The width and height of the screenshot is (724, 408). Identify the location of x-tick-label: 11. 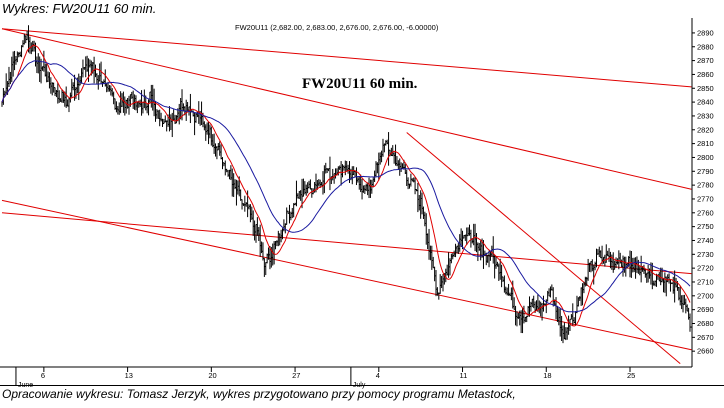
(464, 375).